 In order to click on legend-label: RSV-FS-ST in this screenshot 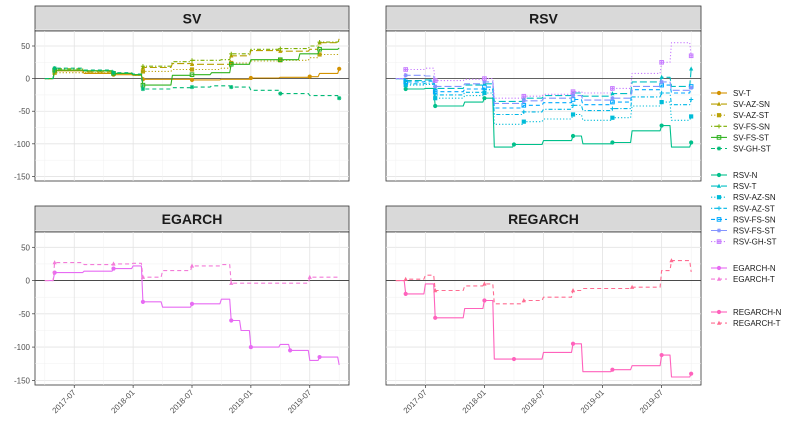, I will do `click(754, 231)`.